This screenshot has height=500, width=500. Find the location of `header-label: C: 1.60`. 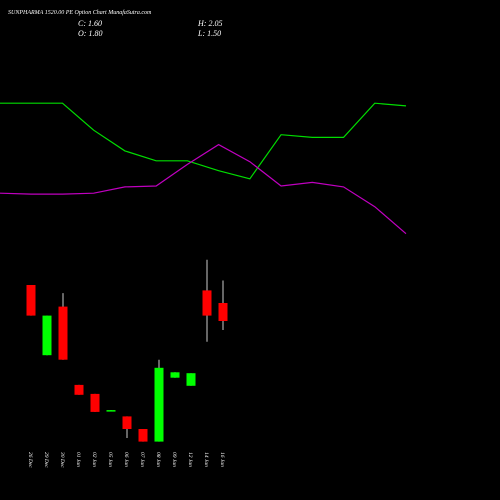

header-label: C: 1.60 is located at coordinates (90, 23).